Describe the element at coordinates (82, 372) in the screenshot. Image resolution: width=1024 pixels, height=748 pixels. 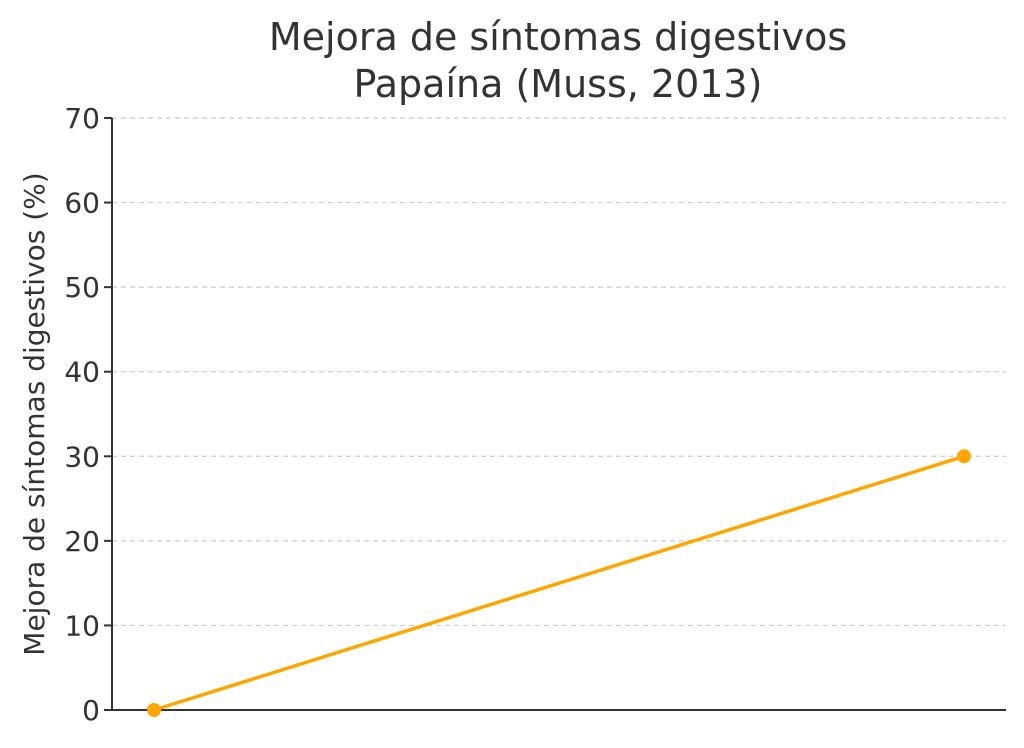
I see `y-tick-label: 40` at that location.